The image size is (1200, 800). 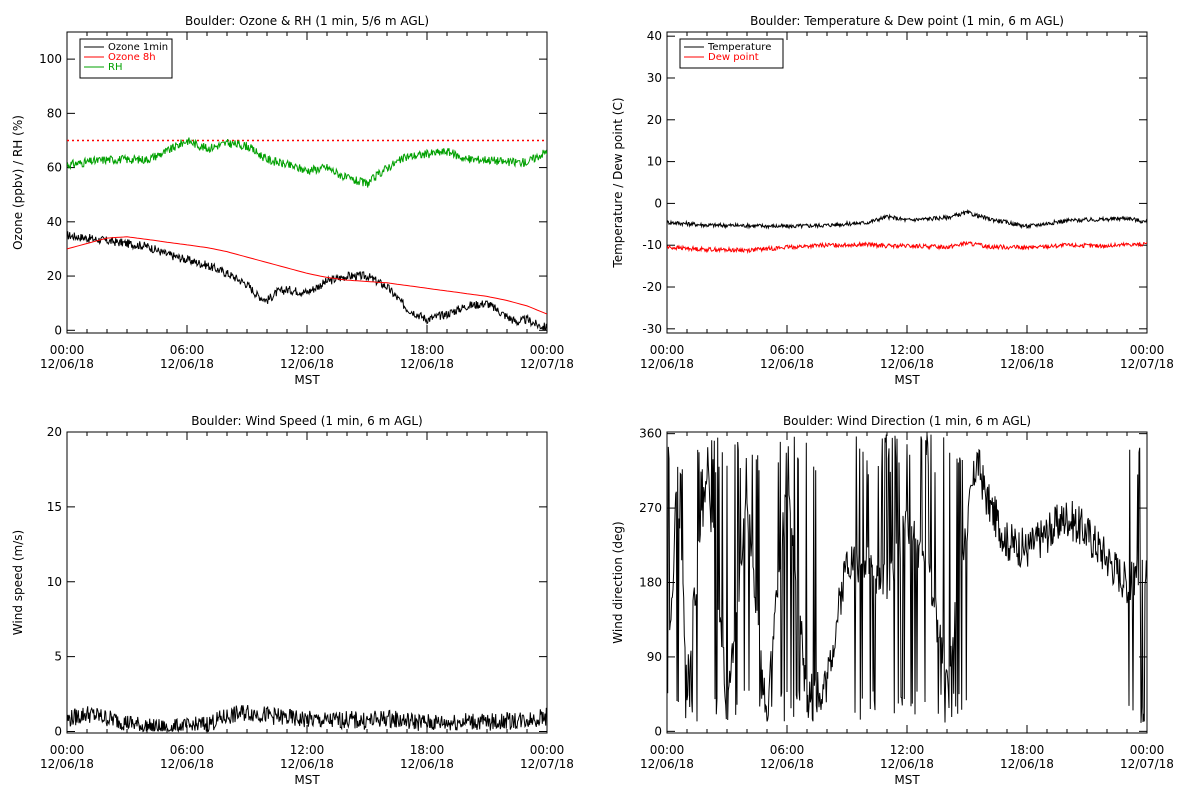 What do you see at coordinates (650, 434) in the screenshot?
I see `y-tick-label: 360` at bounding box center [650, 434].